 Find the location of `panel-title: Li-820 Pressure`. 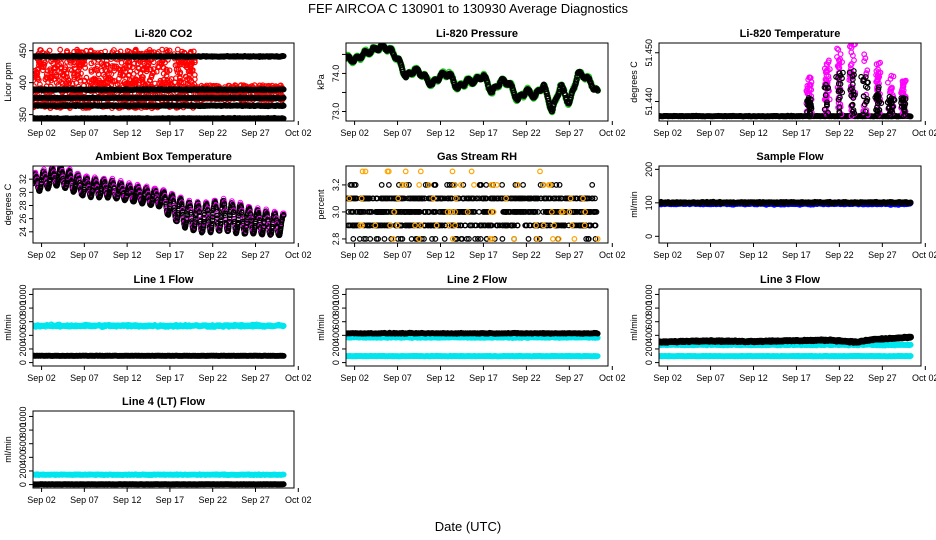

panel-title: Li-820 Pressure is located at coordinates (477, 34).